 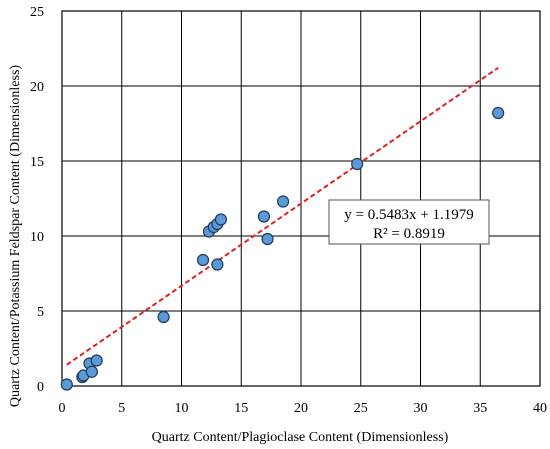 What do you see at coordinates (480, 408) in the screenshot?
I see `x-tick-label: 35` at bounding box center [480, 408].